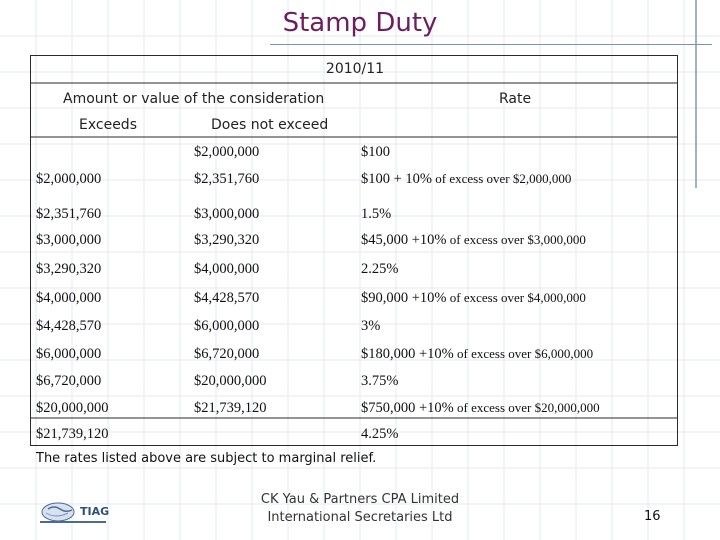  What do you see at coordinates (376, 214) in the screenshot?
I see `table-cell: 1.5%` at bounding box center [376, 214].